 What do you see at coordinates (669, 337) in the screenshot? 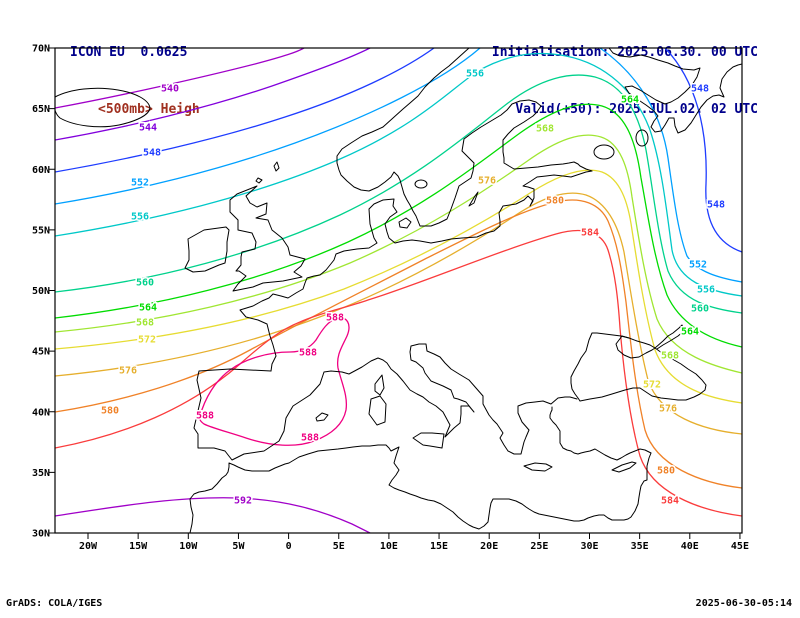
I see `coastline-azov` at bounding box center [669, 337].